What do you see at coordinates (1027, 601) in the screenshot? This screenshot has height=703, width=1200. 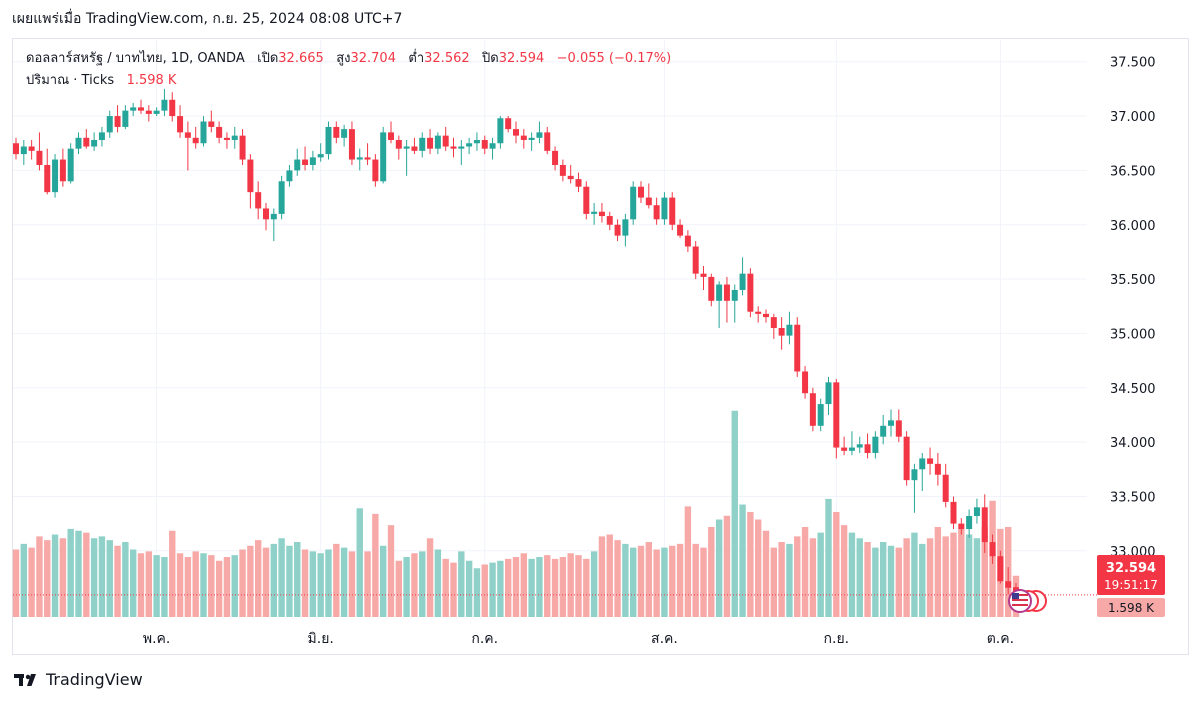 I see `currency-flag-icons` at bounding box center [1027, 601].